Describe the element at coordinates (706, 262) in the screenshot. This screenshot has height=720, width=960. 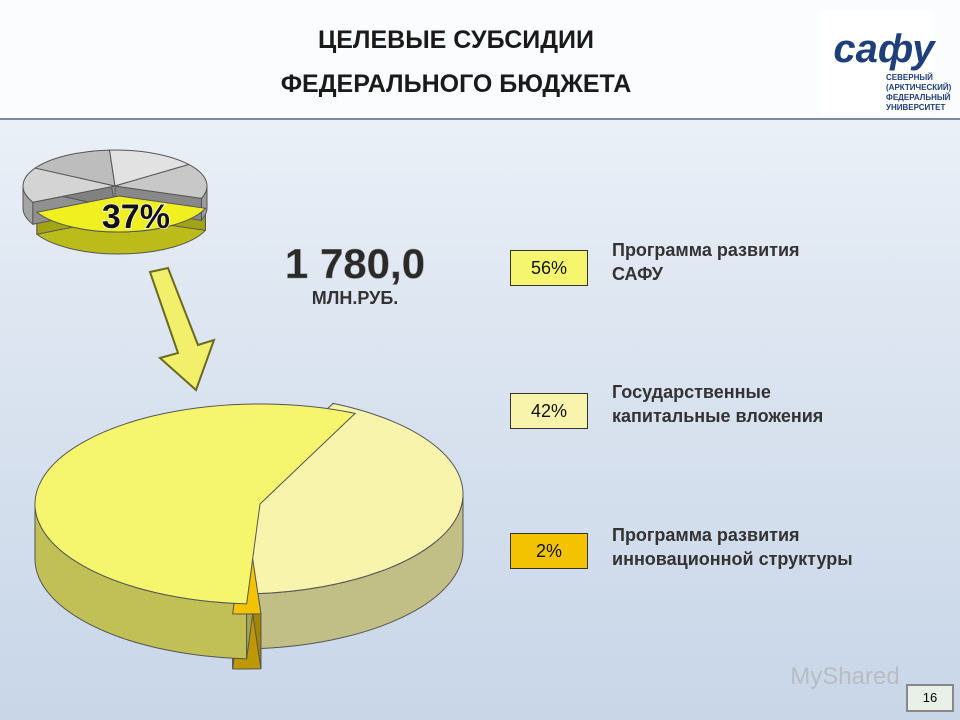
I see `legend-label: Программа развития САФУ` at that location.